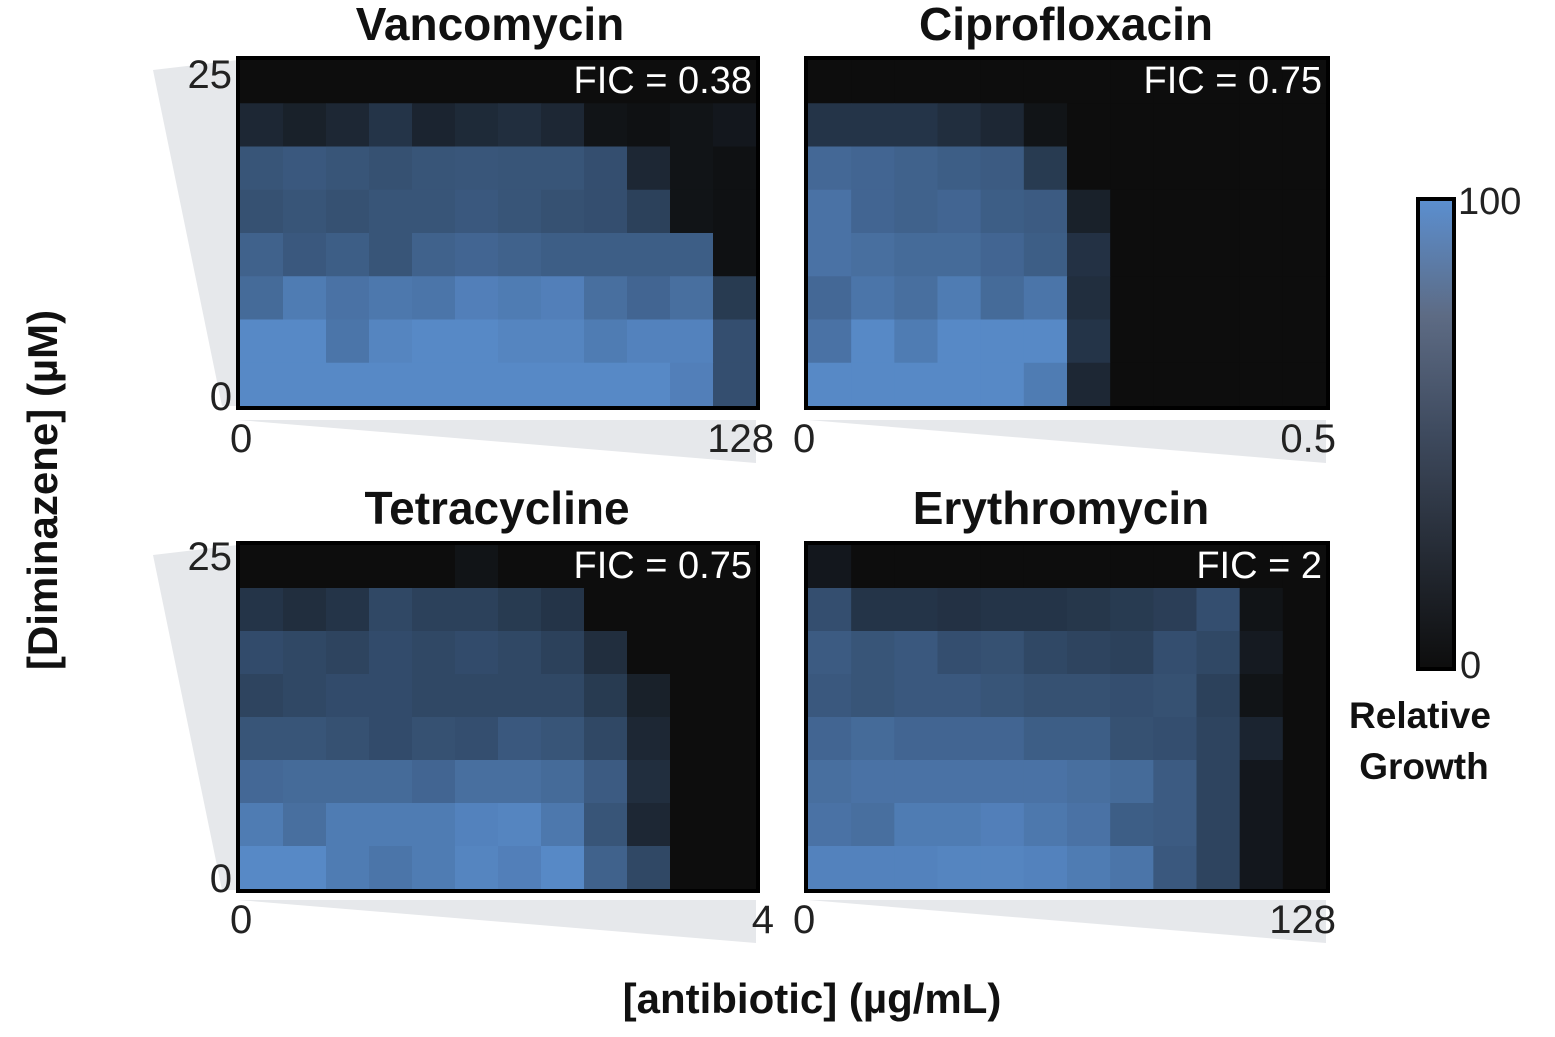 The height and width of the screenshot is (1037, 1555). I want to click on y-ramp-wedge, so click(195, 233).